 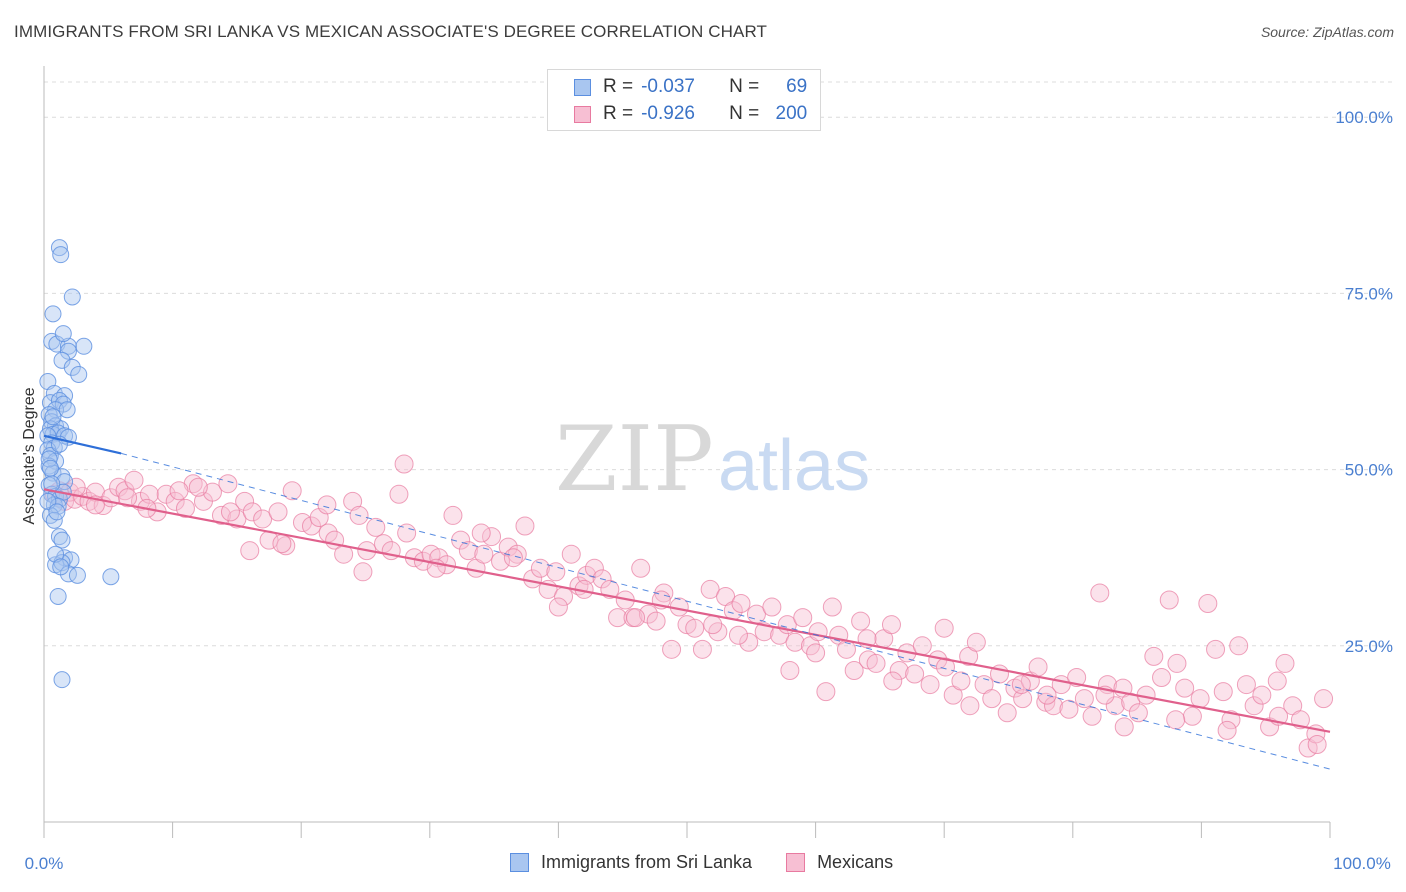 I want to click on legend-n-value: 200, so click(x=791, y=113).